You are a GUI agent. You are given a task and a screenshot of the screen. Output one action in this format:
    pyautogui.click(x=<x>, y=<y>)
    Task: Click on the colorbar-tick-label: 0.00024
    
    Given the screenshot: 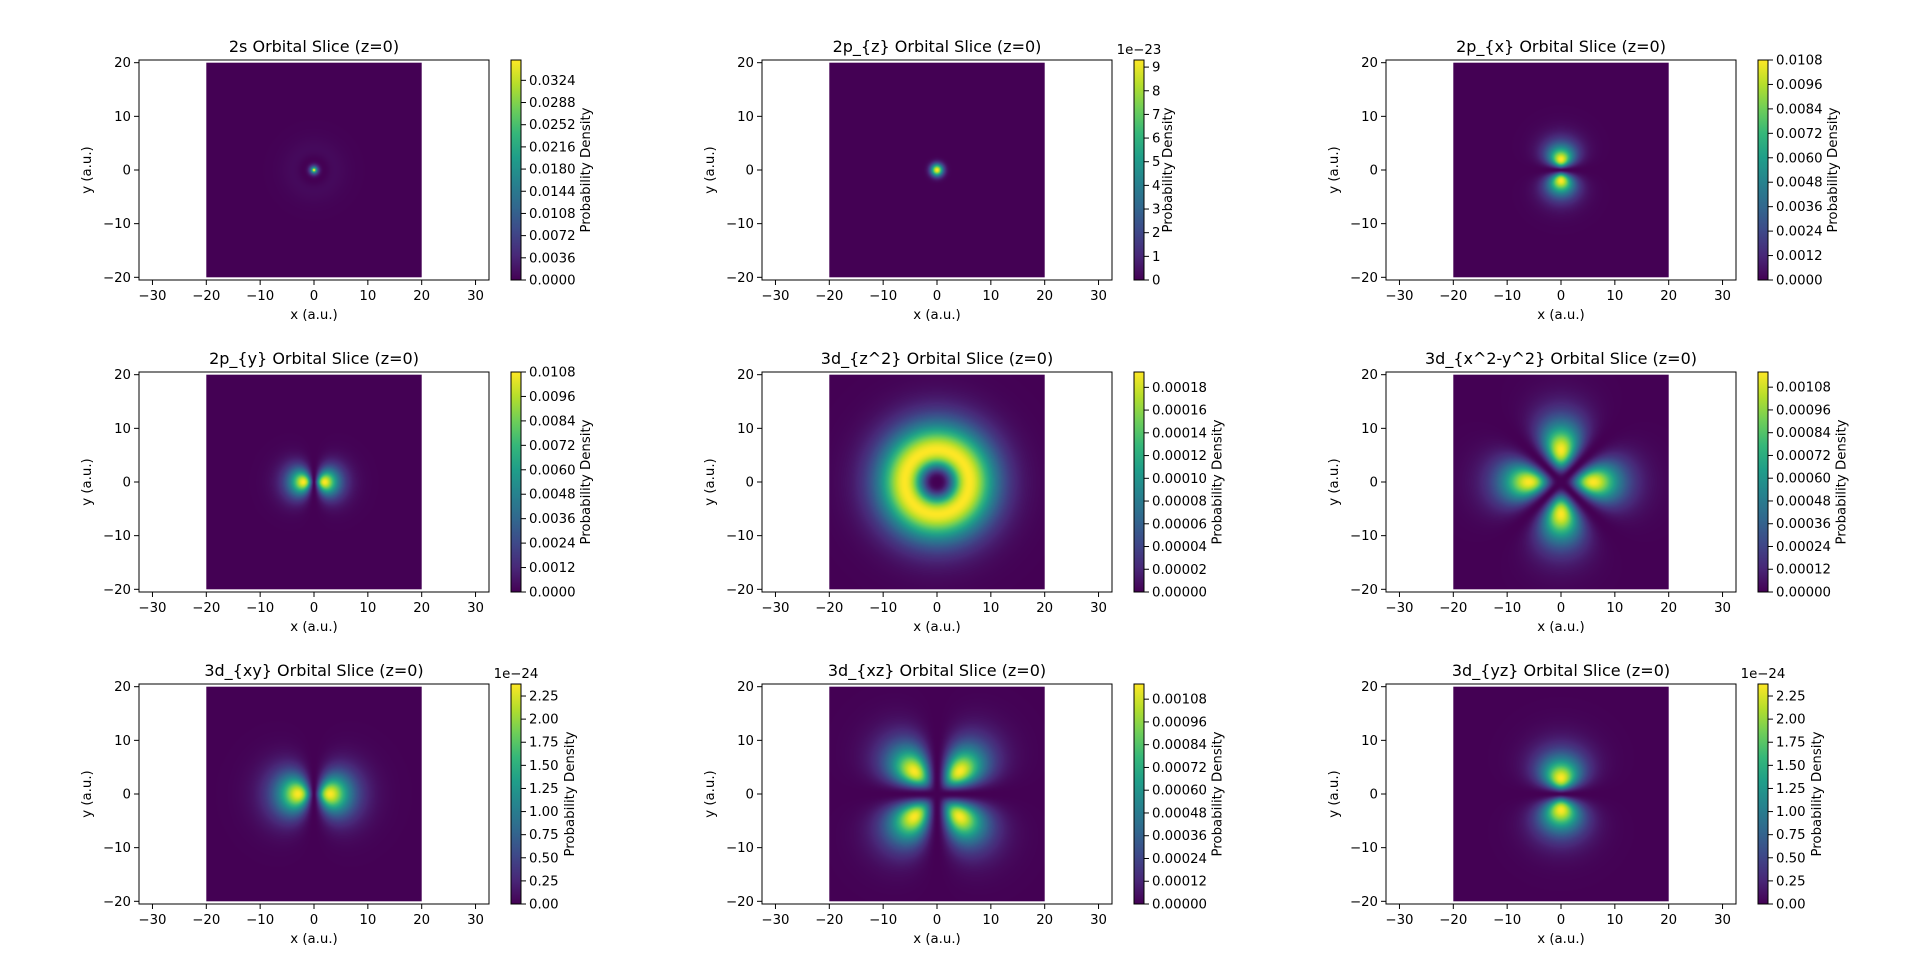 What is the action you would take?
    pyautogui.click(x=1179, y=859)
    